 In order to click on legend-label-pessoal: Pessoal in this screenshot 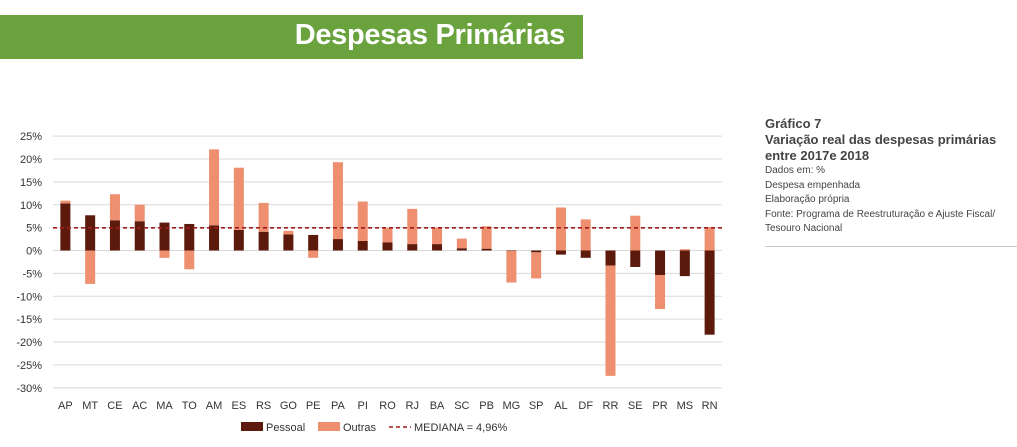, I will do `click(285, 428)`.